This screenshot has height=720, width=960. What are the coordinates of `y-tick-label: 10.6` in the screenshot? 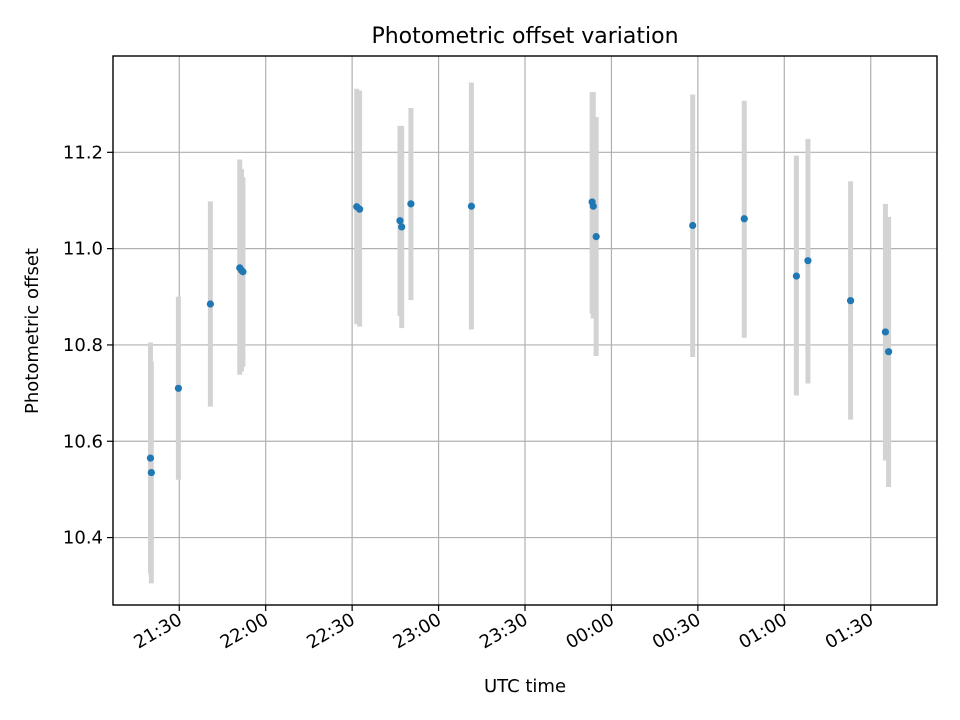 It's located at (83, 441).